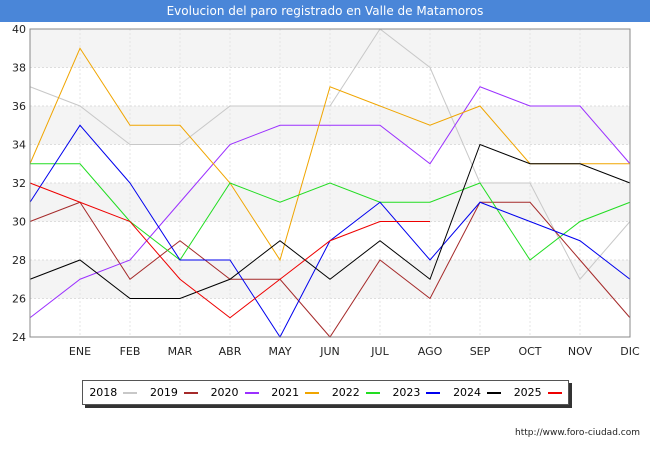 This screenshot has width=650, height=450. I want to click on y-tick-label: 30, so click(19, 222).